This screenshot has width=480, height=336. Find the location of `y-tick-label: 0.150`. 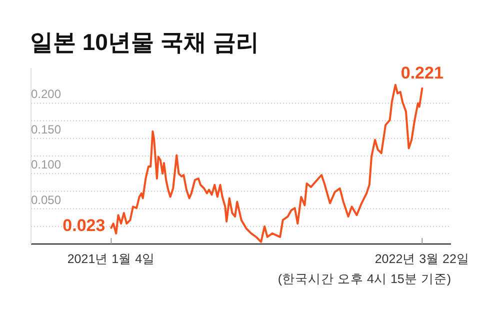

y-tick-label: 0.150 is located at coordinates (46, 129).